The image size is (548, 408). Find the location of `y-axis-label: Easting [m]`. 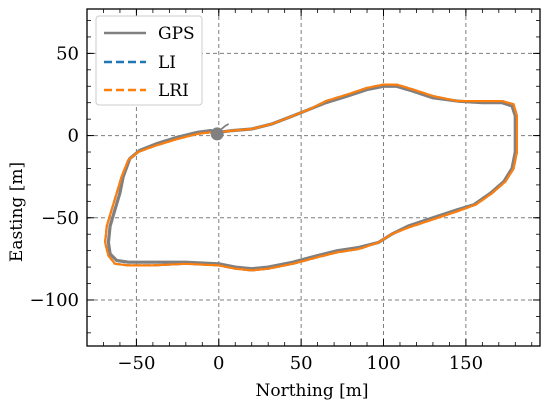

y-axis-label: Easting [m] is located at coordinates (17, 212).